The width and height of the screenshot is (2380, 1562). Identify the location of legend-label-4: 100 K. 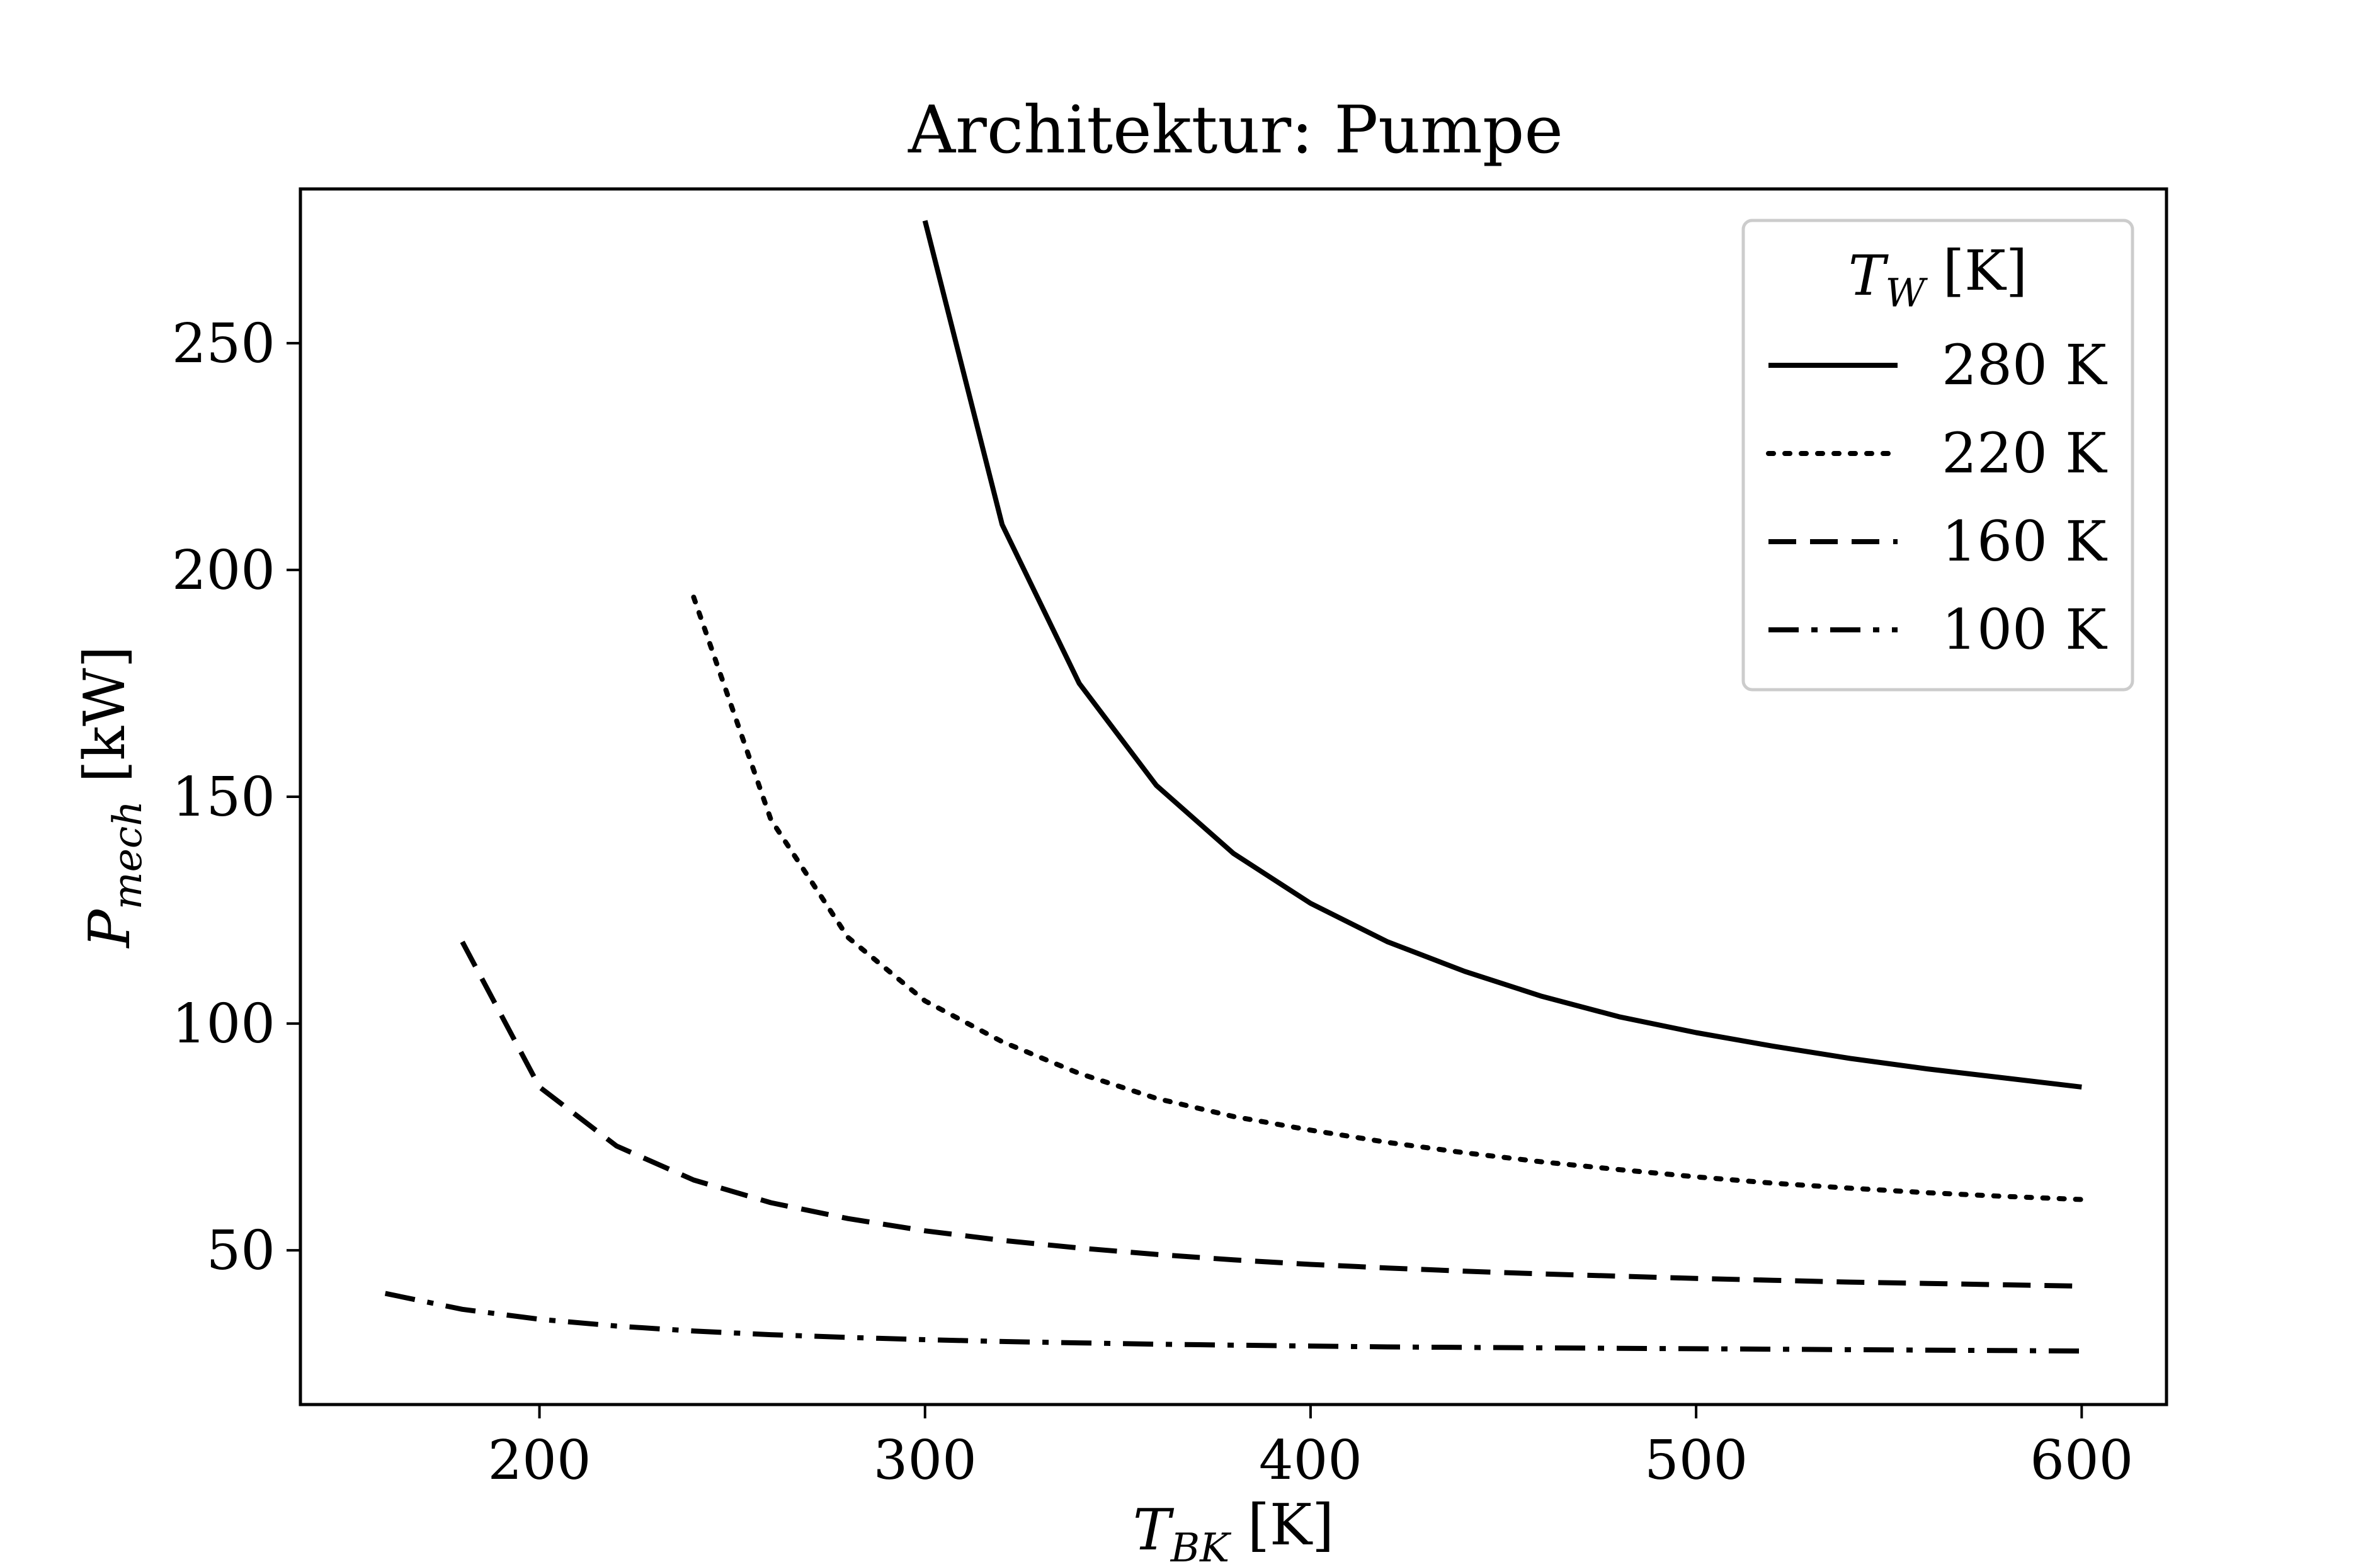
(2025, 629).